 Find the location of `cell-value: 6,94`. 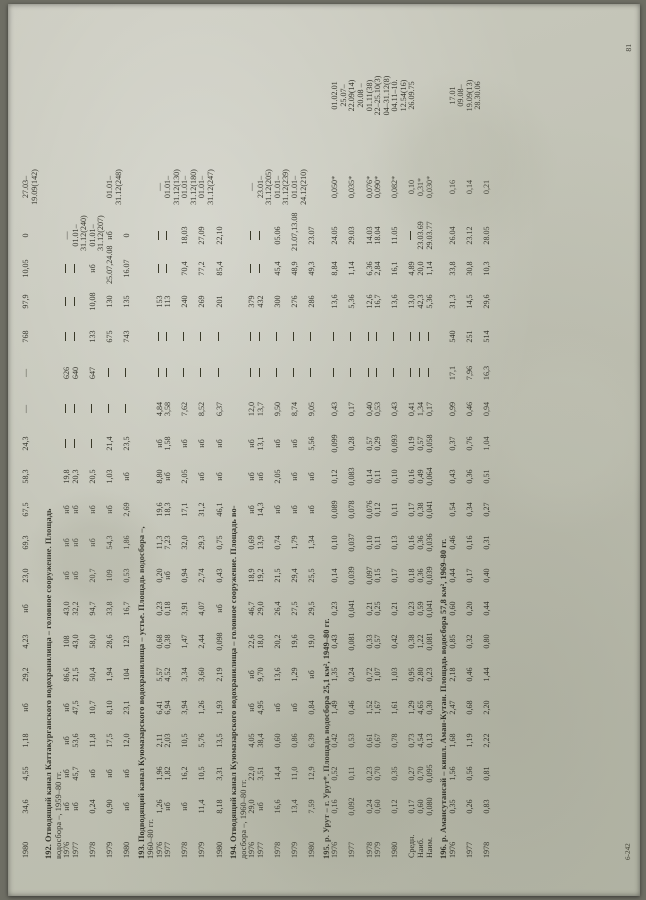

cell-value: 6,94 is located at coordinates (168, 707).